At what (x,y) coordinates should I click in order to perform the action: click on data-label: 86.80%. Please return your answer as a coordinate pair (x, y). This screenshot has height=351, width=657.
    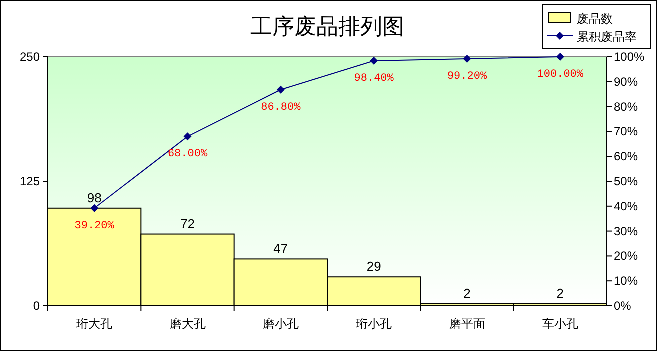
    Looking at the image, I should click on (281, 108).